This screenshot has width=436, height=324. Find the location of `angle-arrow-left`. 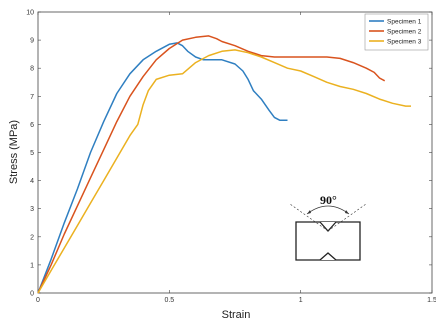

angle-arrow-left is located at coordinates (309, 212).